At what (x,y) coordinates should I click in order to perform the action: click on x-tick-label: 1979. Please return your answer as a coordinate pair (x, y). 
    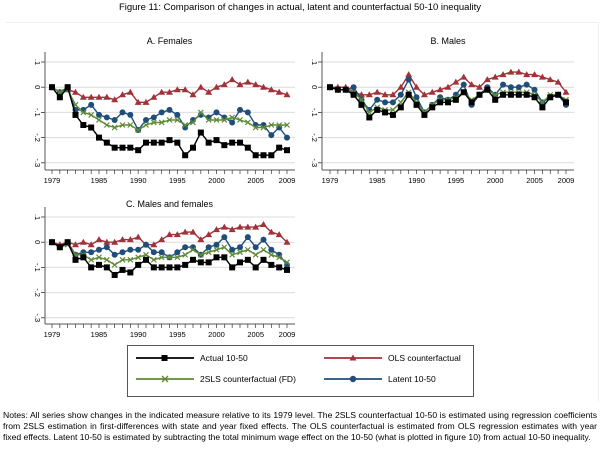
    Looking at the image, I should click on (52, 334).